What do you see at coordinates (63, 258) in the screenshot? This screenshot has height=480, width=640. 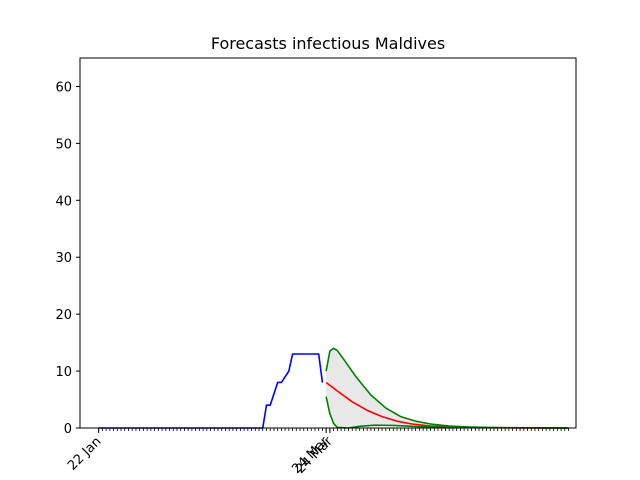 I see `y-tick-label: 30` at bounding box center [63, 258].